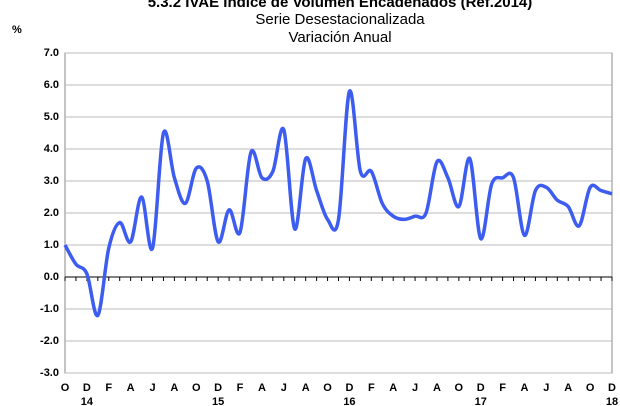  I want to click on y-tick-label: -1.0, so click(49, 309).